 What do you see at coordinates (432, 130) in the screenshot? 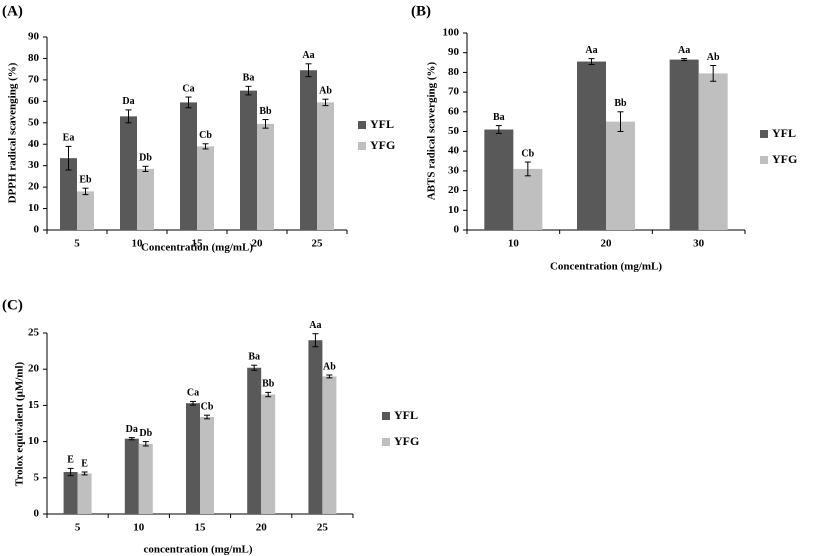
I see `y-axis-title: ABTS radical scaverging (%)` at bounding box center [432, 130].